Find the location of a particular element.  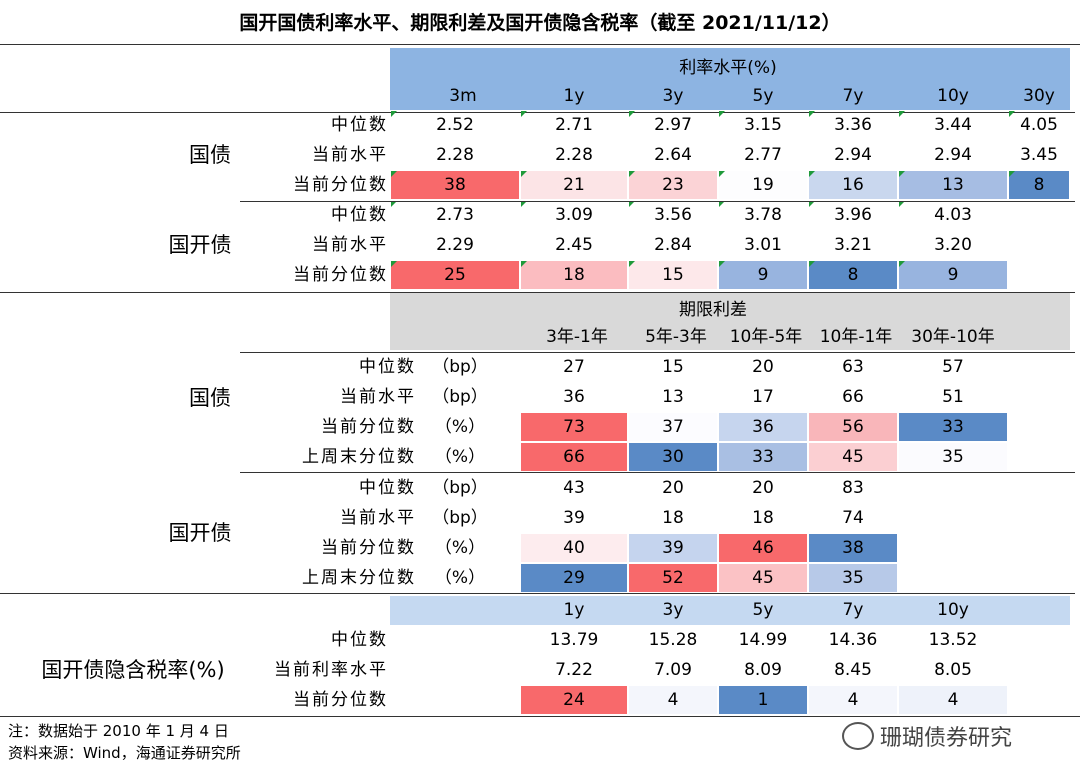

cell: 15 is located at coordinates (673, 367).